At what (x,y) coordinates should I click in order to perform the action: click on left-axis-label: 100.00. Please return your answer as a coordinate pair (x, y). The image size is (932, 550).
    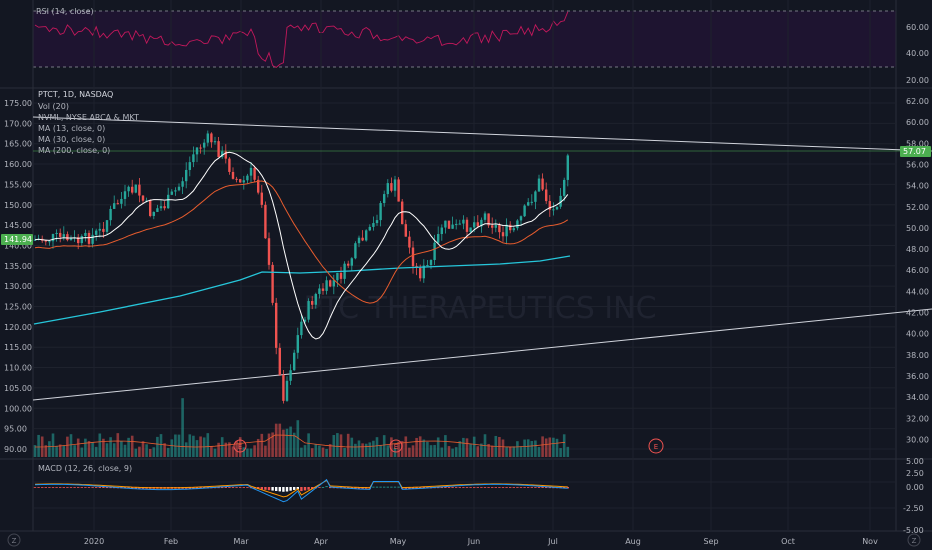
    Looking at the image, I should click on (18, 408).